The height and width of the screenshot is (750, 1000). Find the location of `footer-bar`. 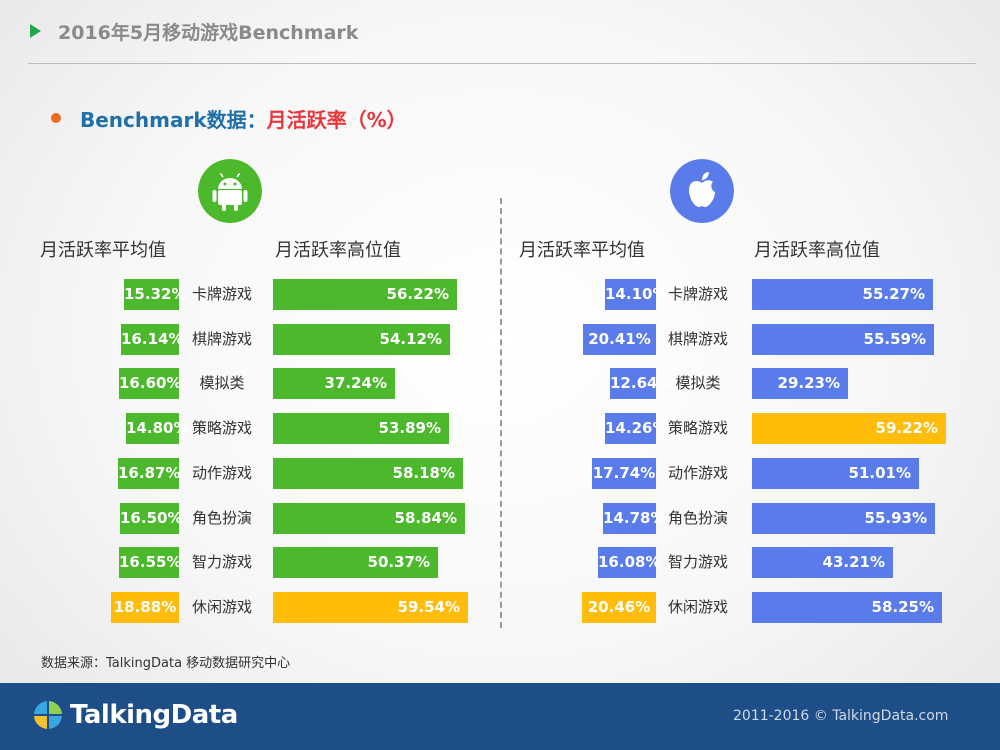

footer-bar is located at coordinates (500, 716).